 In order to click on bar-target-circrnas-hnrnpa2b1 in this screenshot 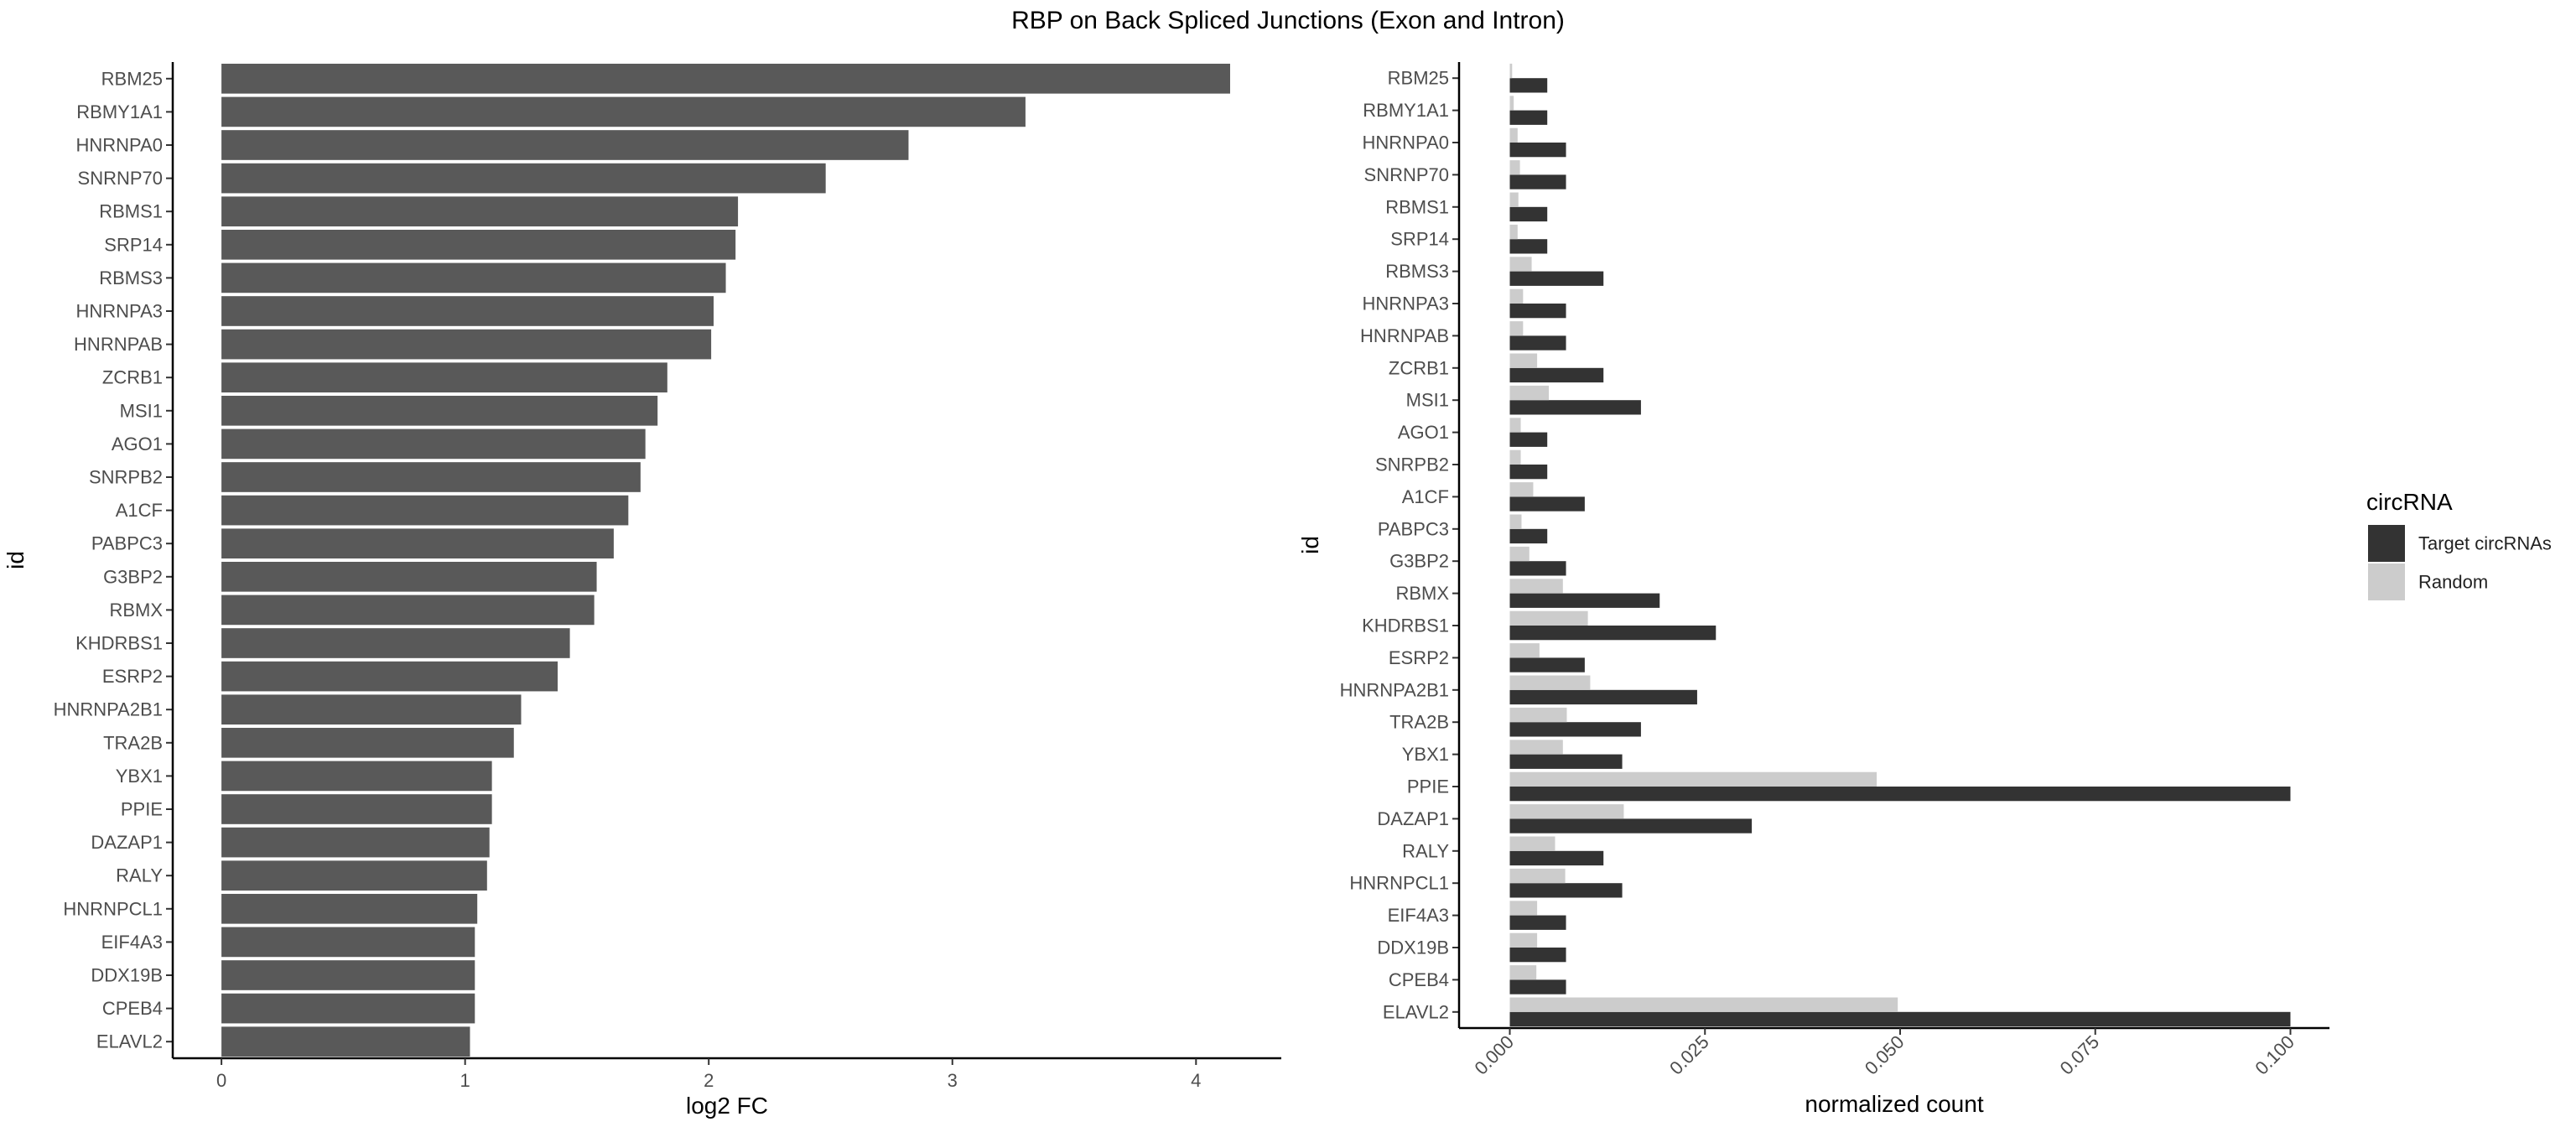, I will do `click(1603, 697)`.